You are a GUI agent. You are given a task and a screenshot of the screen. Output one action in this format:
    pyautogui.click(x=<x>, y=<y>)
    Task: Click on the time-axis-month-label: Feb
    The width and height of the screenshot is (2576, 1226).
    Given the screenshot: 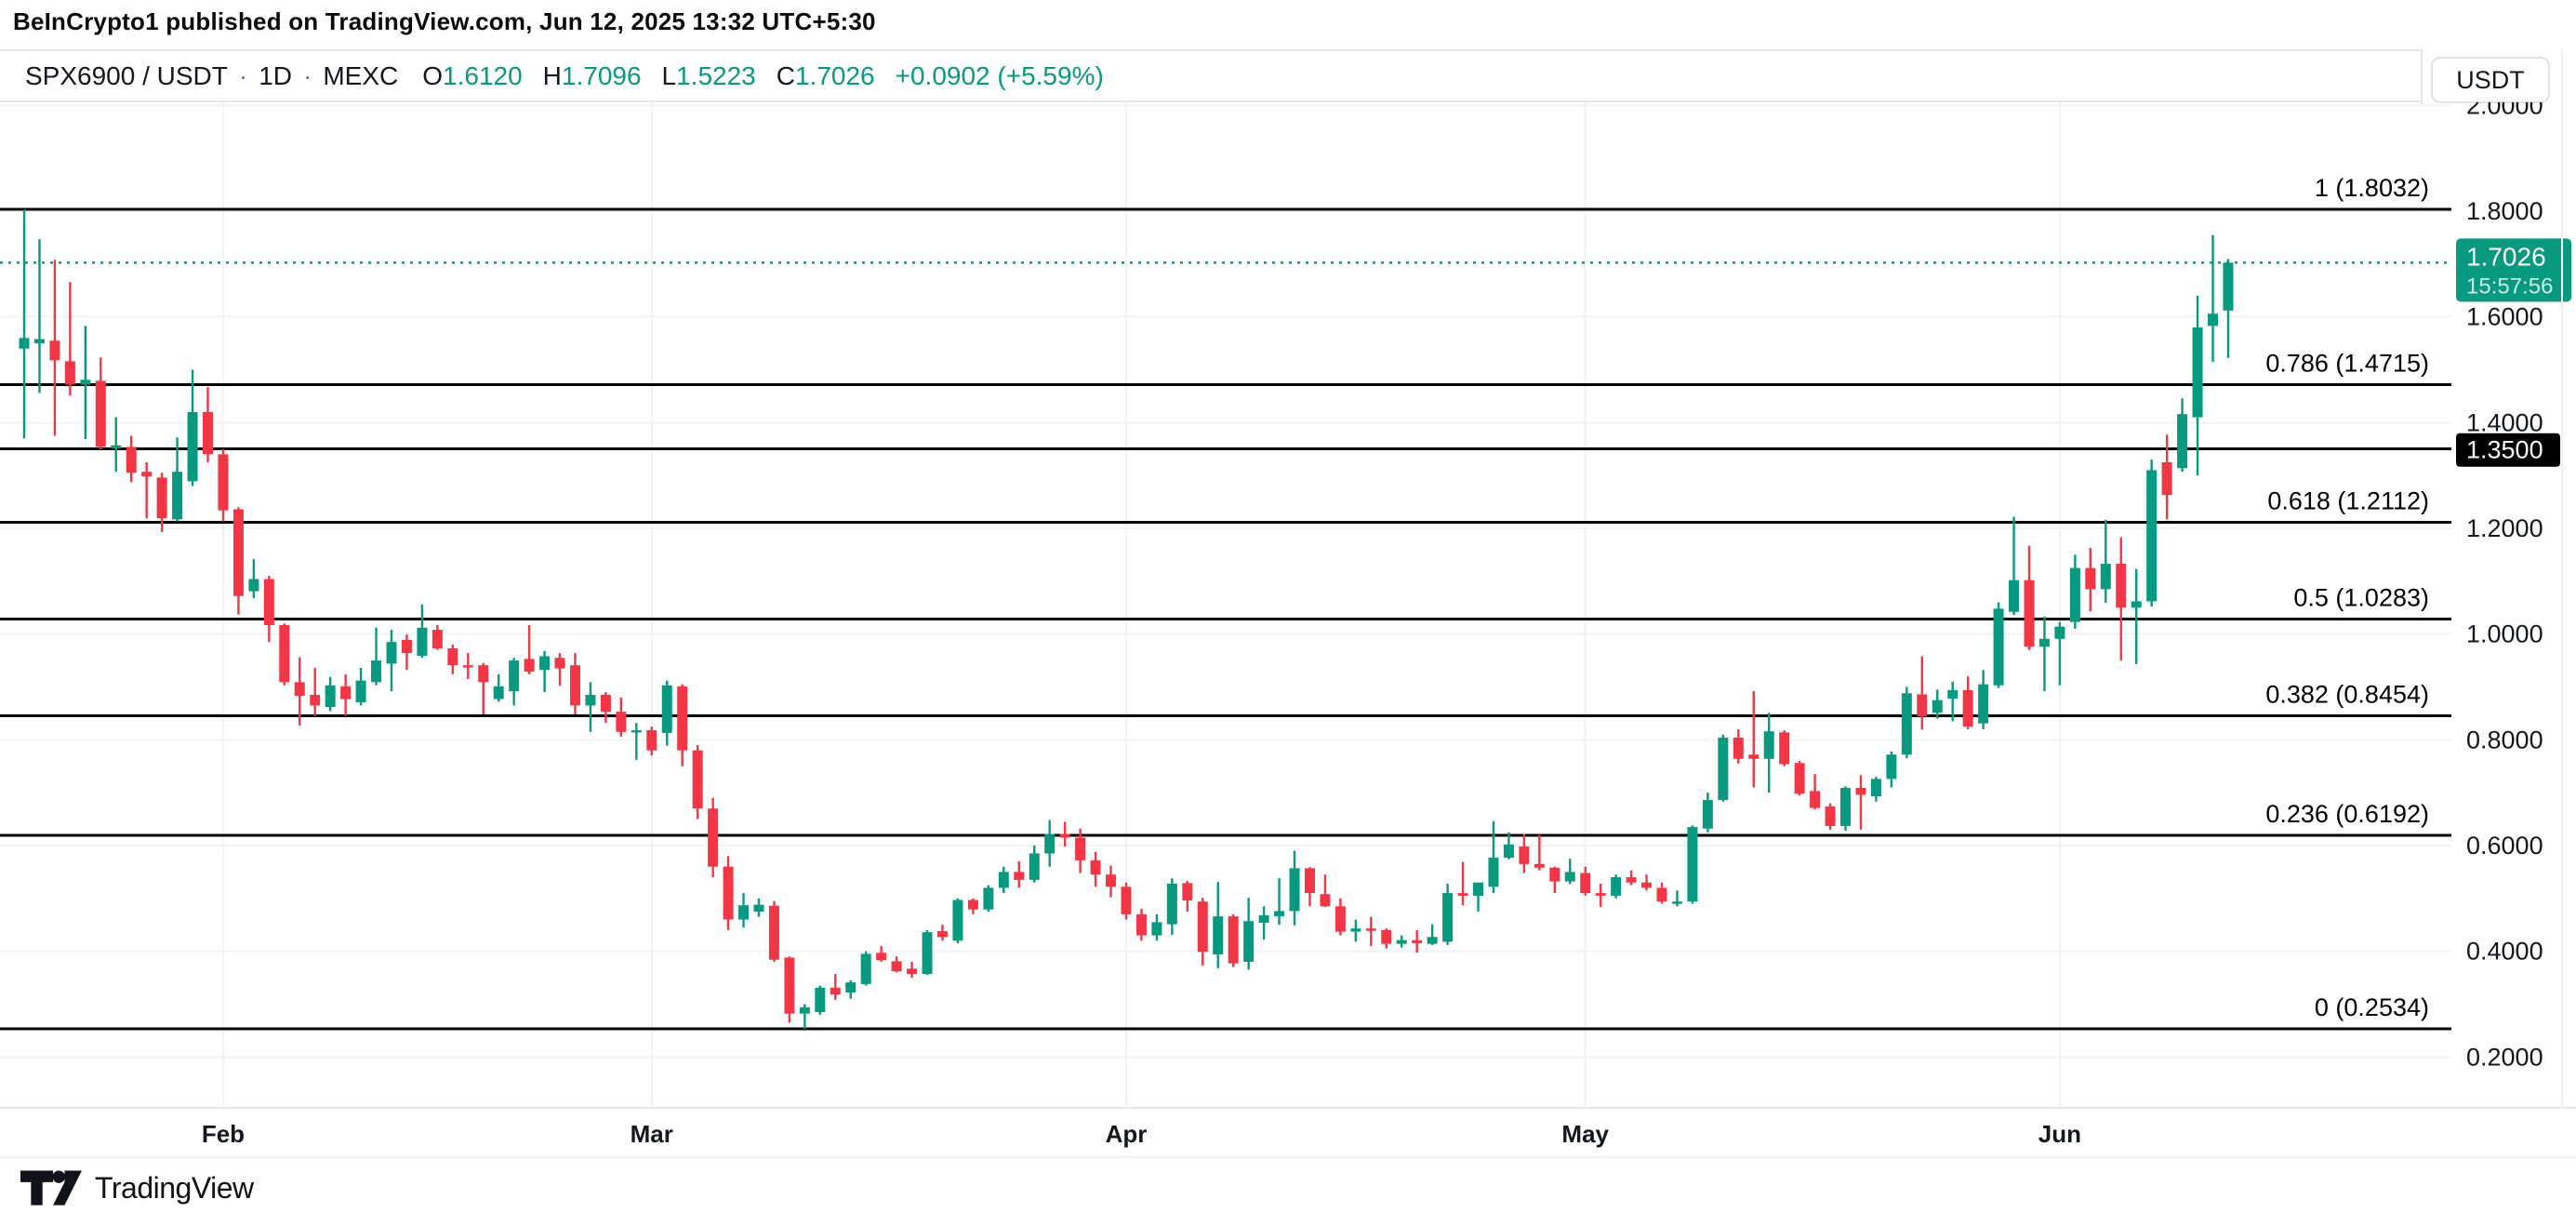 What is the action you would take?
    pyautogui.click(x=223, y=1134)
    